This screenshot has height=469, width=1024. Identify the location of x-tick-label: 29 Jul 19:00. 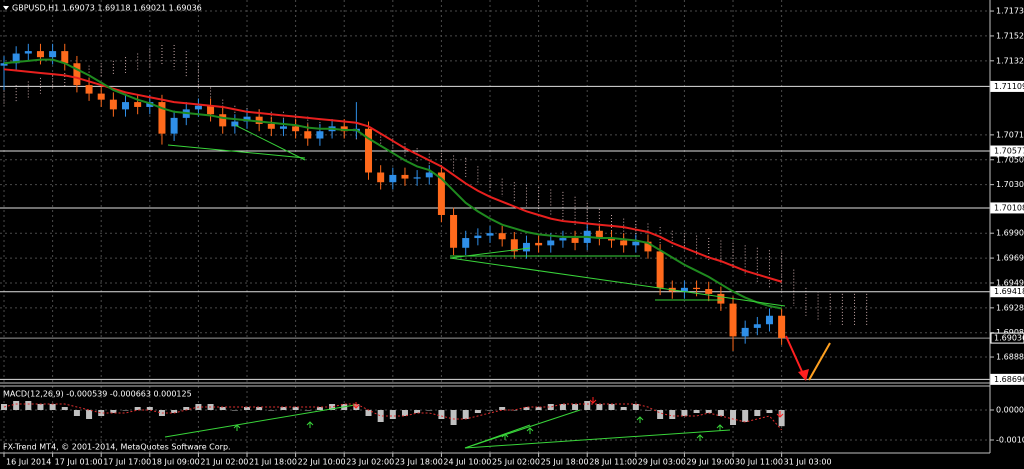
(710, 462).